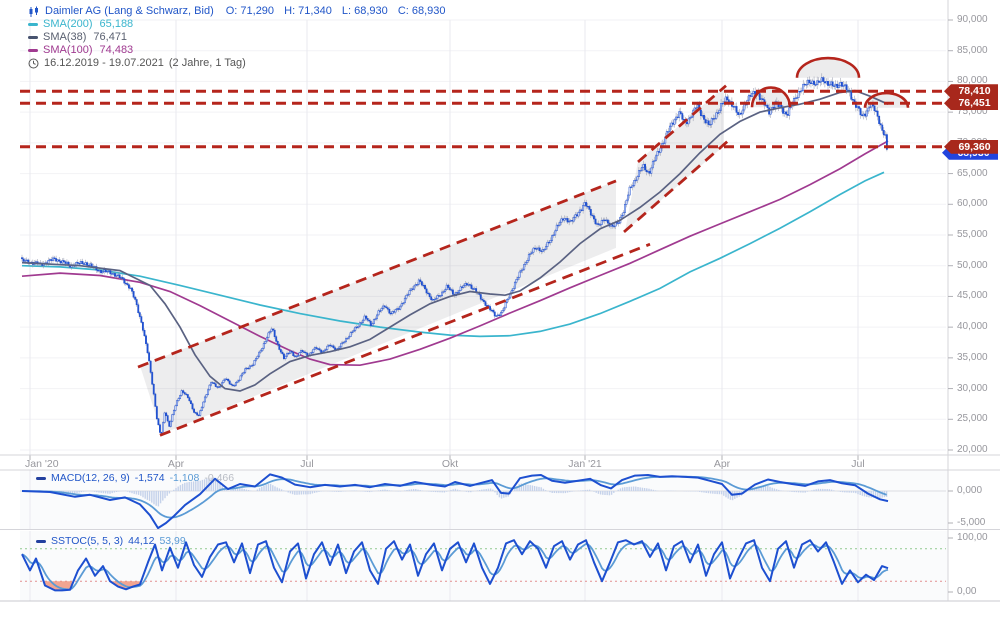 The height and width of the screenshot is (621, 1000). What do you see at coordinates (250, 11) in the screenshot?
I see `open-value: O: 71,290` at bounding box center [250, 11].